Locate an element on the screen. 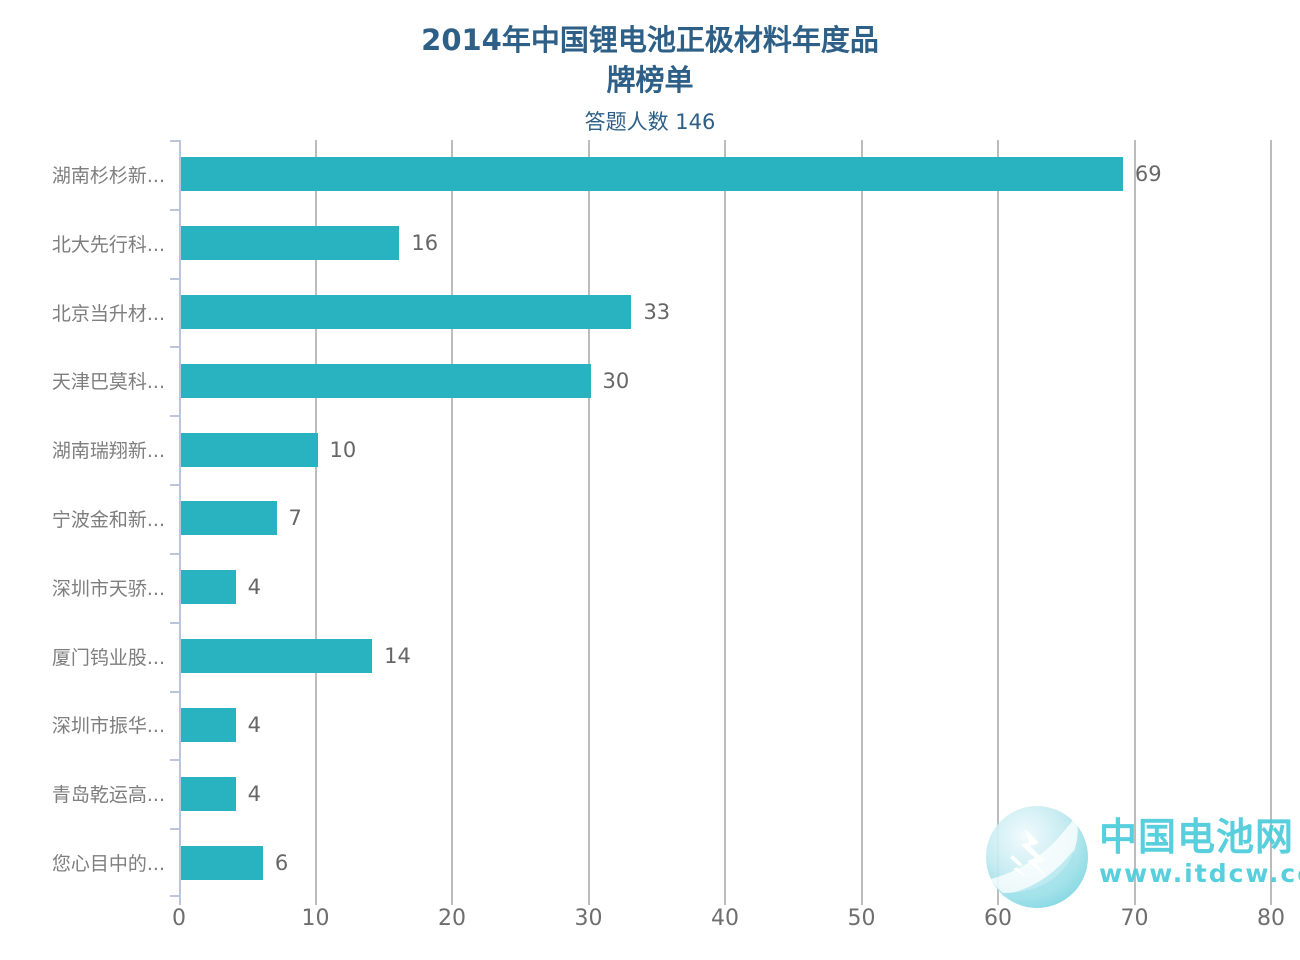 The width and height of the screenshot is (1300, 960). value-label: 7 is located at coordinates (295, 518).